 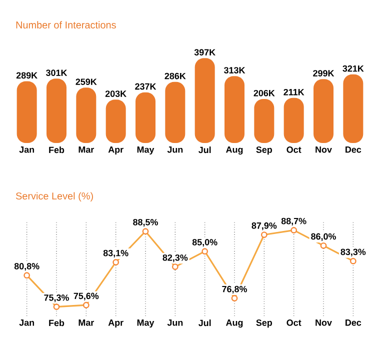 I want to click on data-label: 87,9%, so click(x=264, y=226).